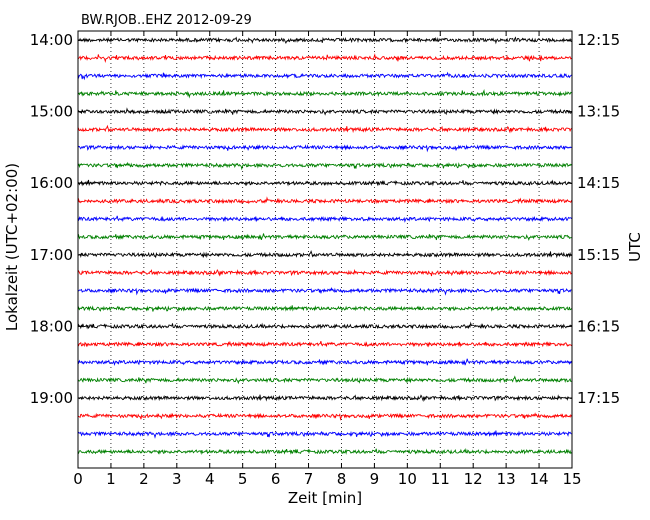 This screenshot has height=520, width=650. What do you see at coordinates (51, 326) in the screenshot?
I see `left-tick-label: 18:00` at bounding box center [51, 326].